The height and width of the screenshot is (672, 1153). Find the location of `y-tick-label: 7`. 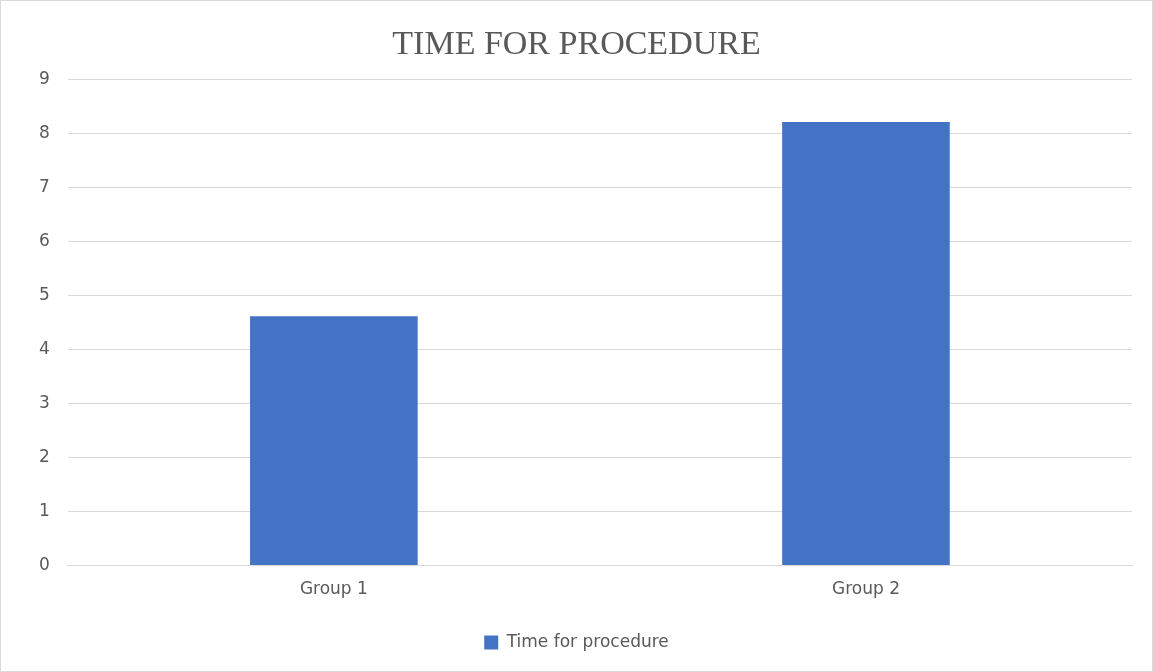

y-tick-label: 7 is located at coordinates (44, 186).